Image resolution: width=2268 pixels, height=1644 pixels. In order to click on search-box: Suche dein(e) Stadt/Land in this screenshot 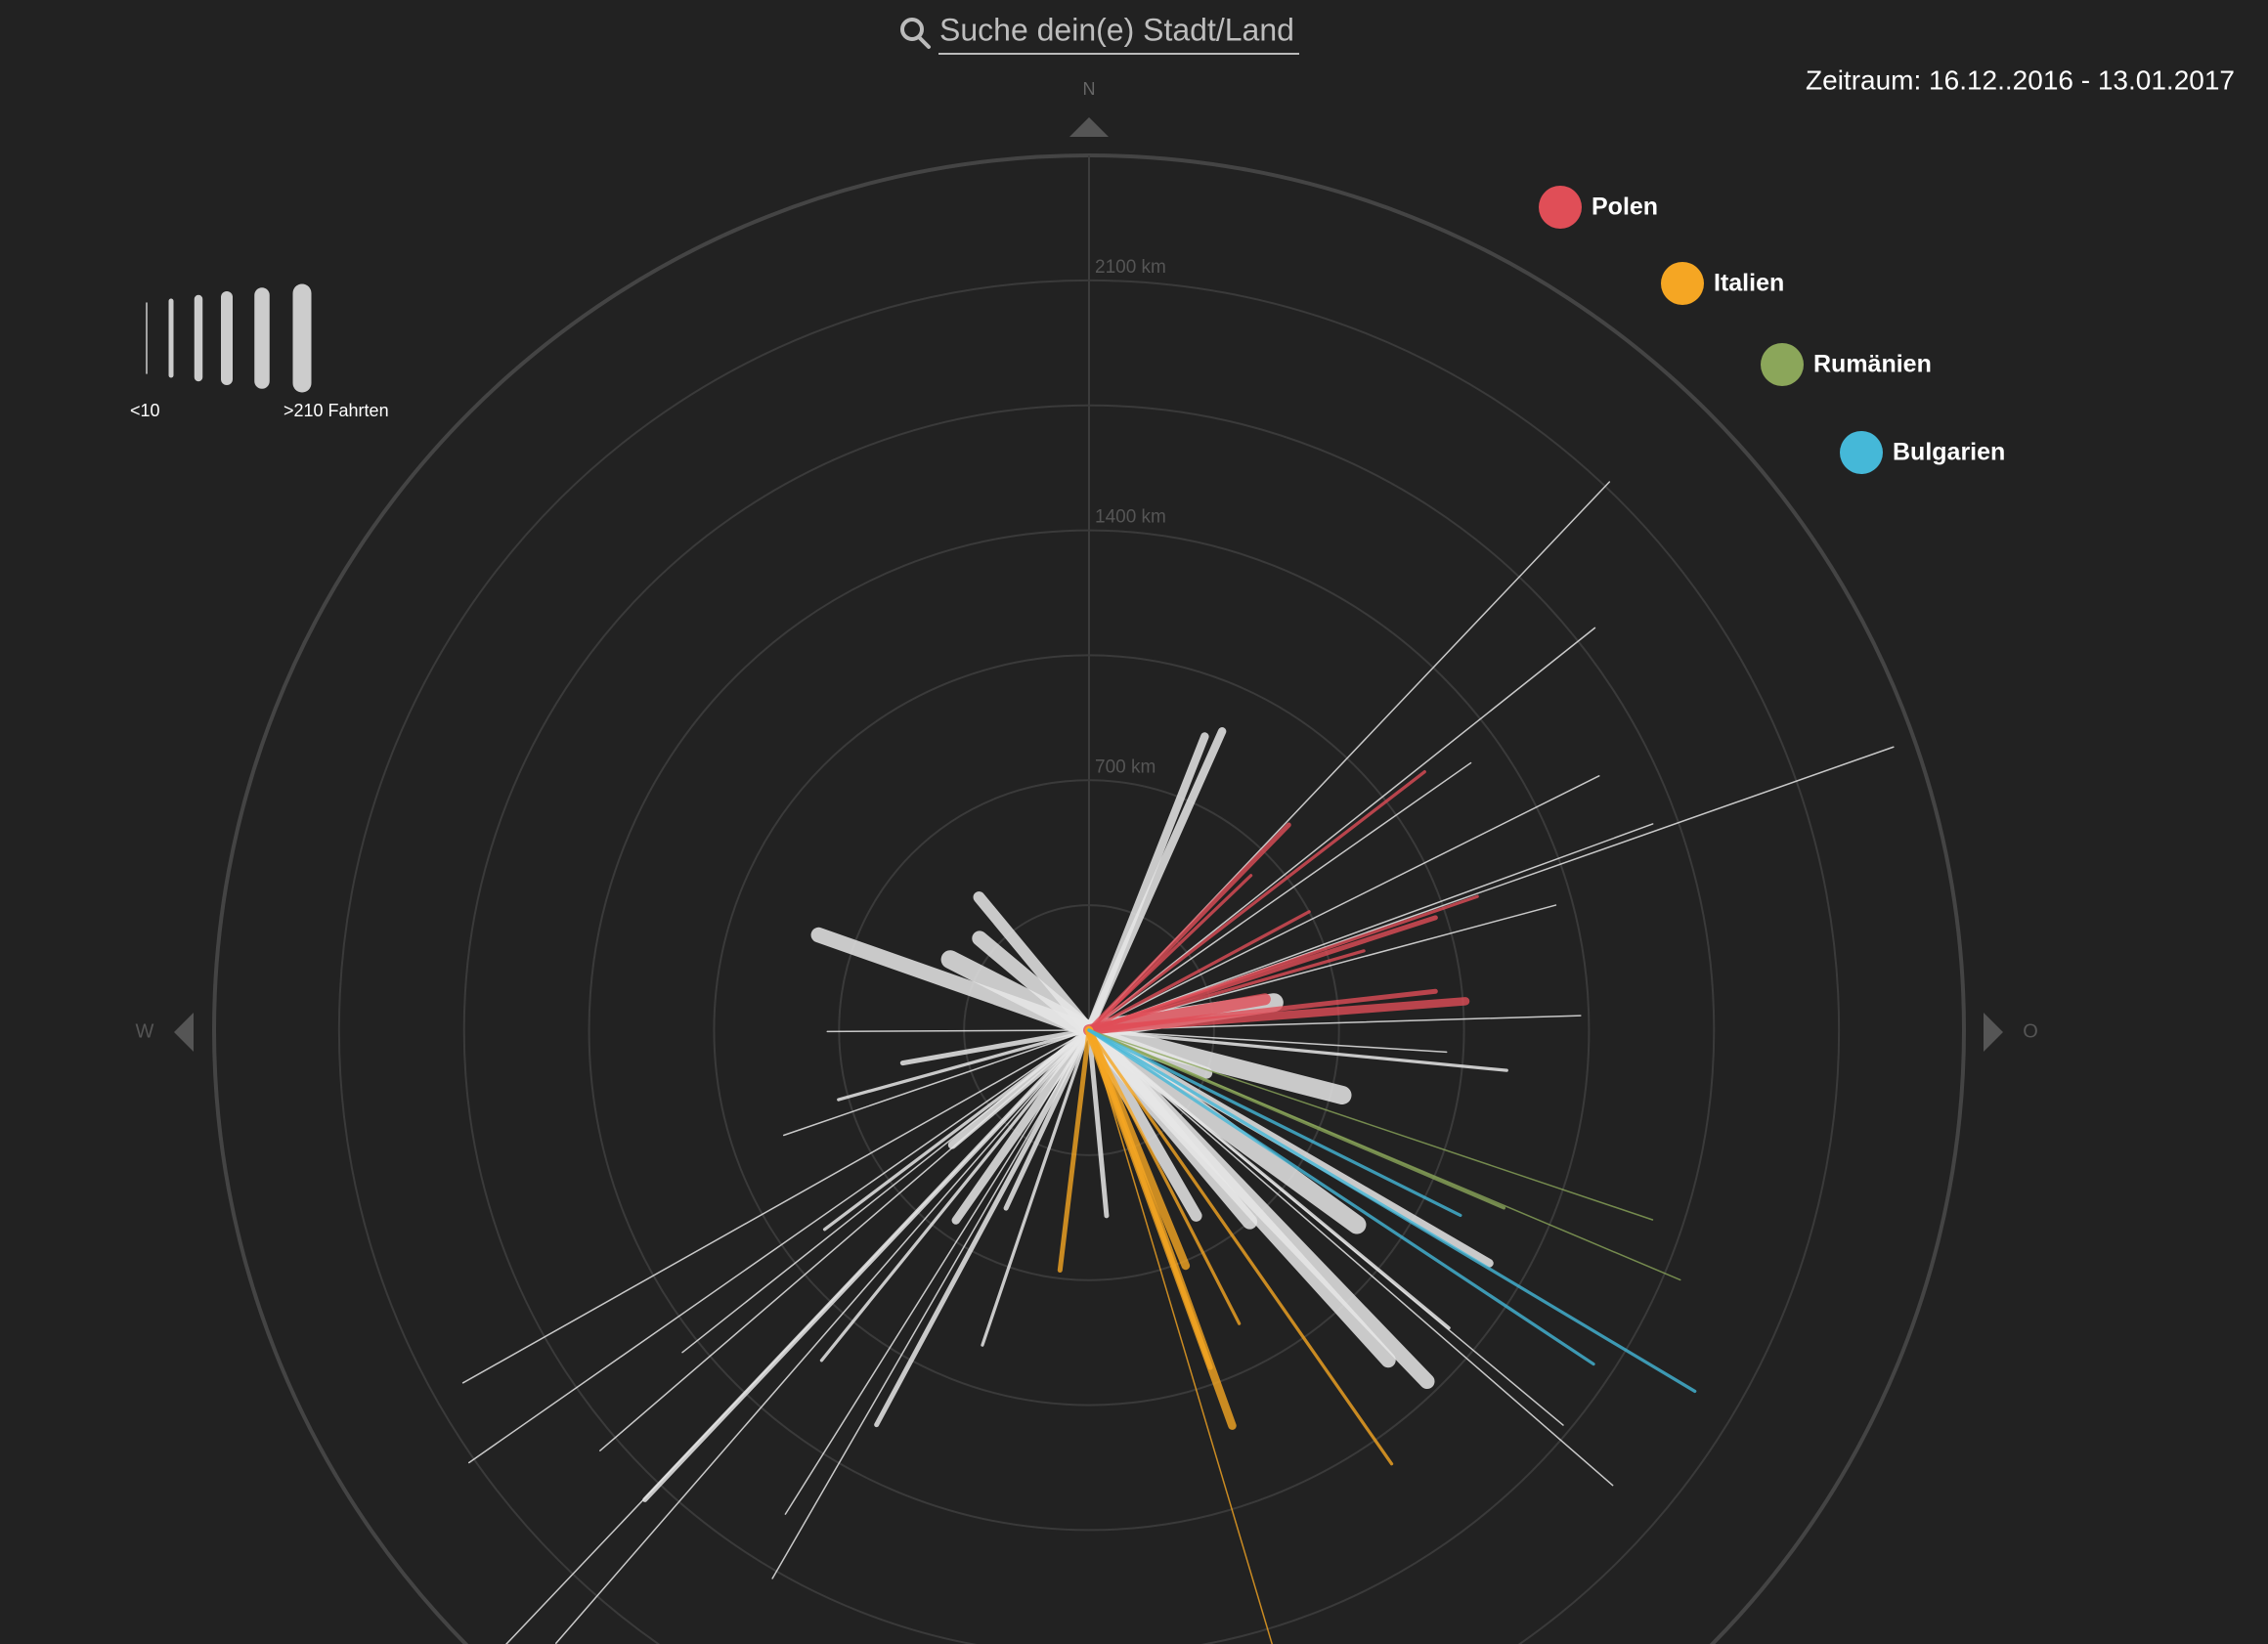, I will do `click(1099, 33)`.